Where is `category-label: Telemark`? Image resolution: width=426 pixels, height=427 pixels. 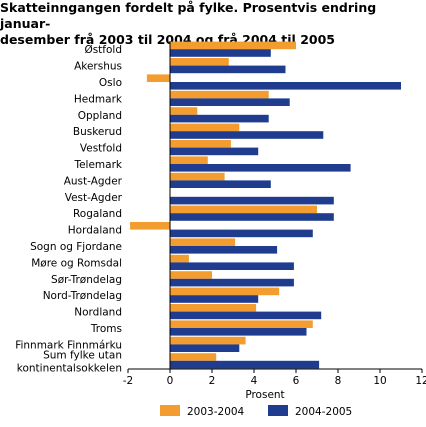 category-label: Telemark is located at coordinates (97, 165).